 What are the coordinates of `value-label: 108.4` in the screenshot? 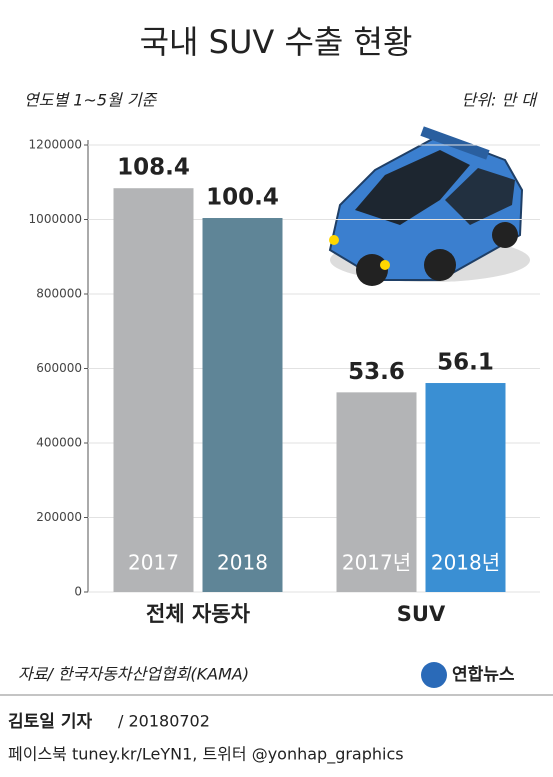 It's located at (153, 168).